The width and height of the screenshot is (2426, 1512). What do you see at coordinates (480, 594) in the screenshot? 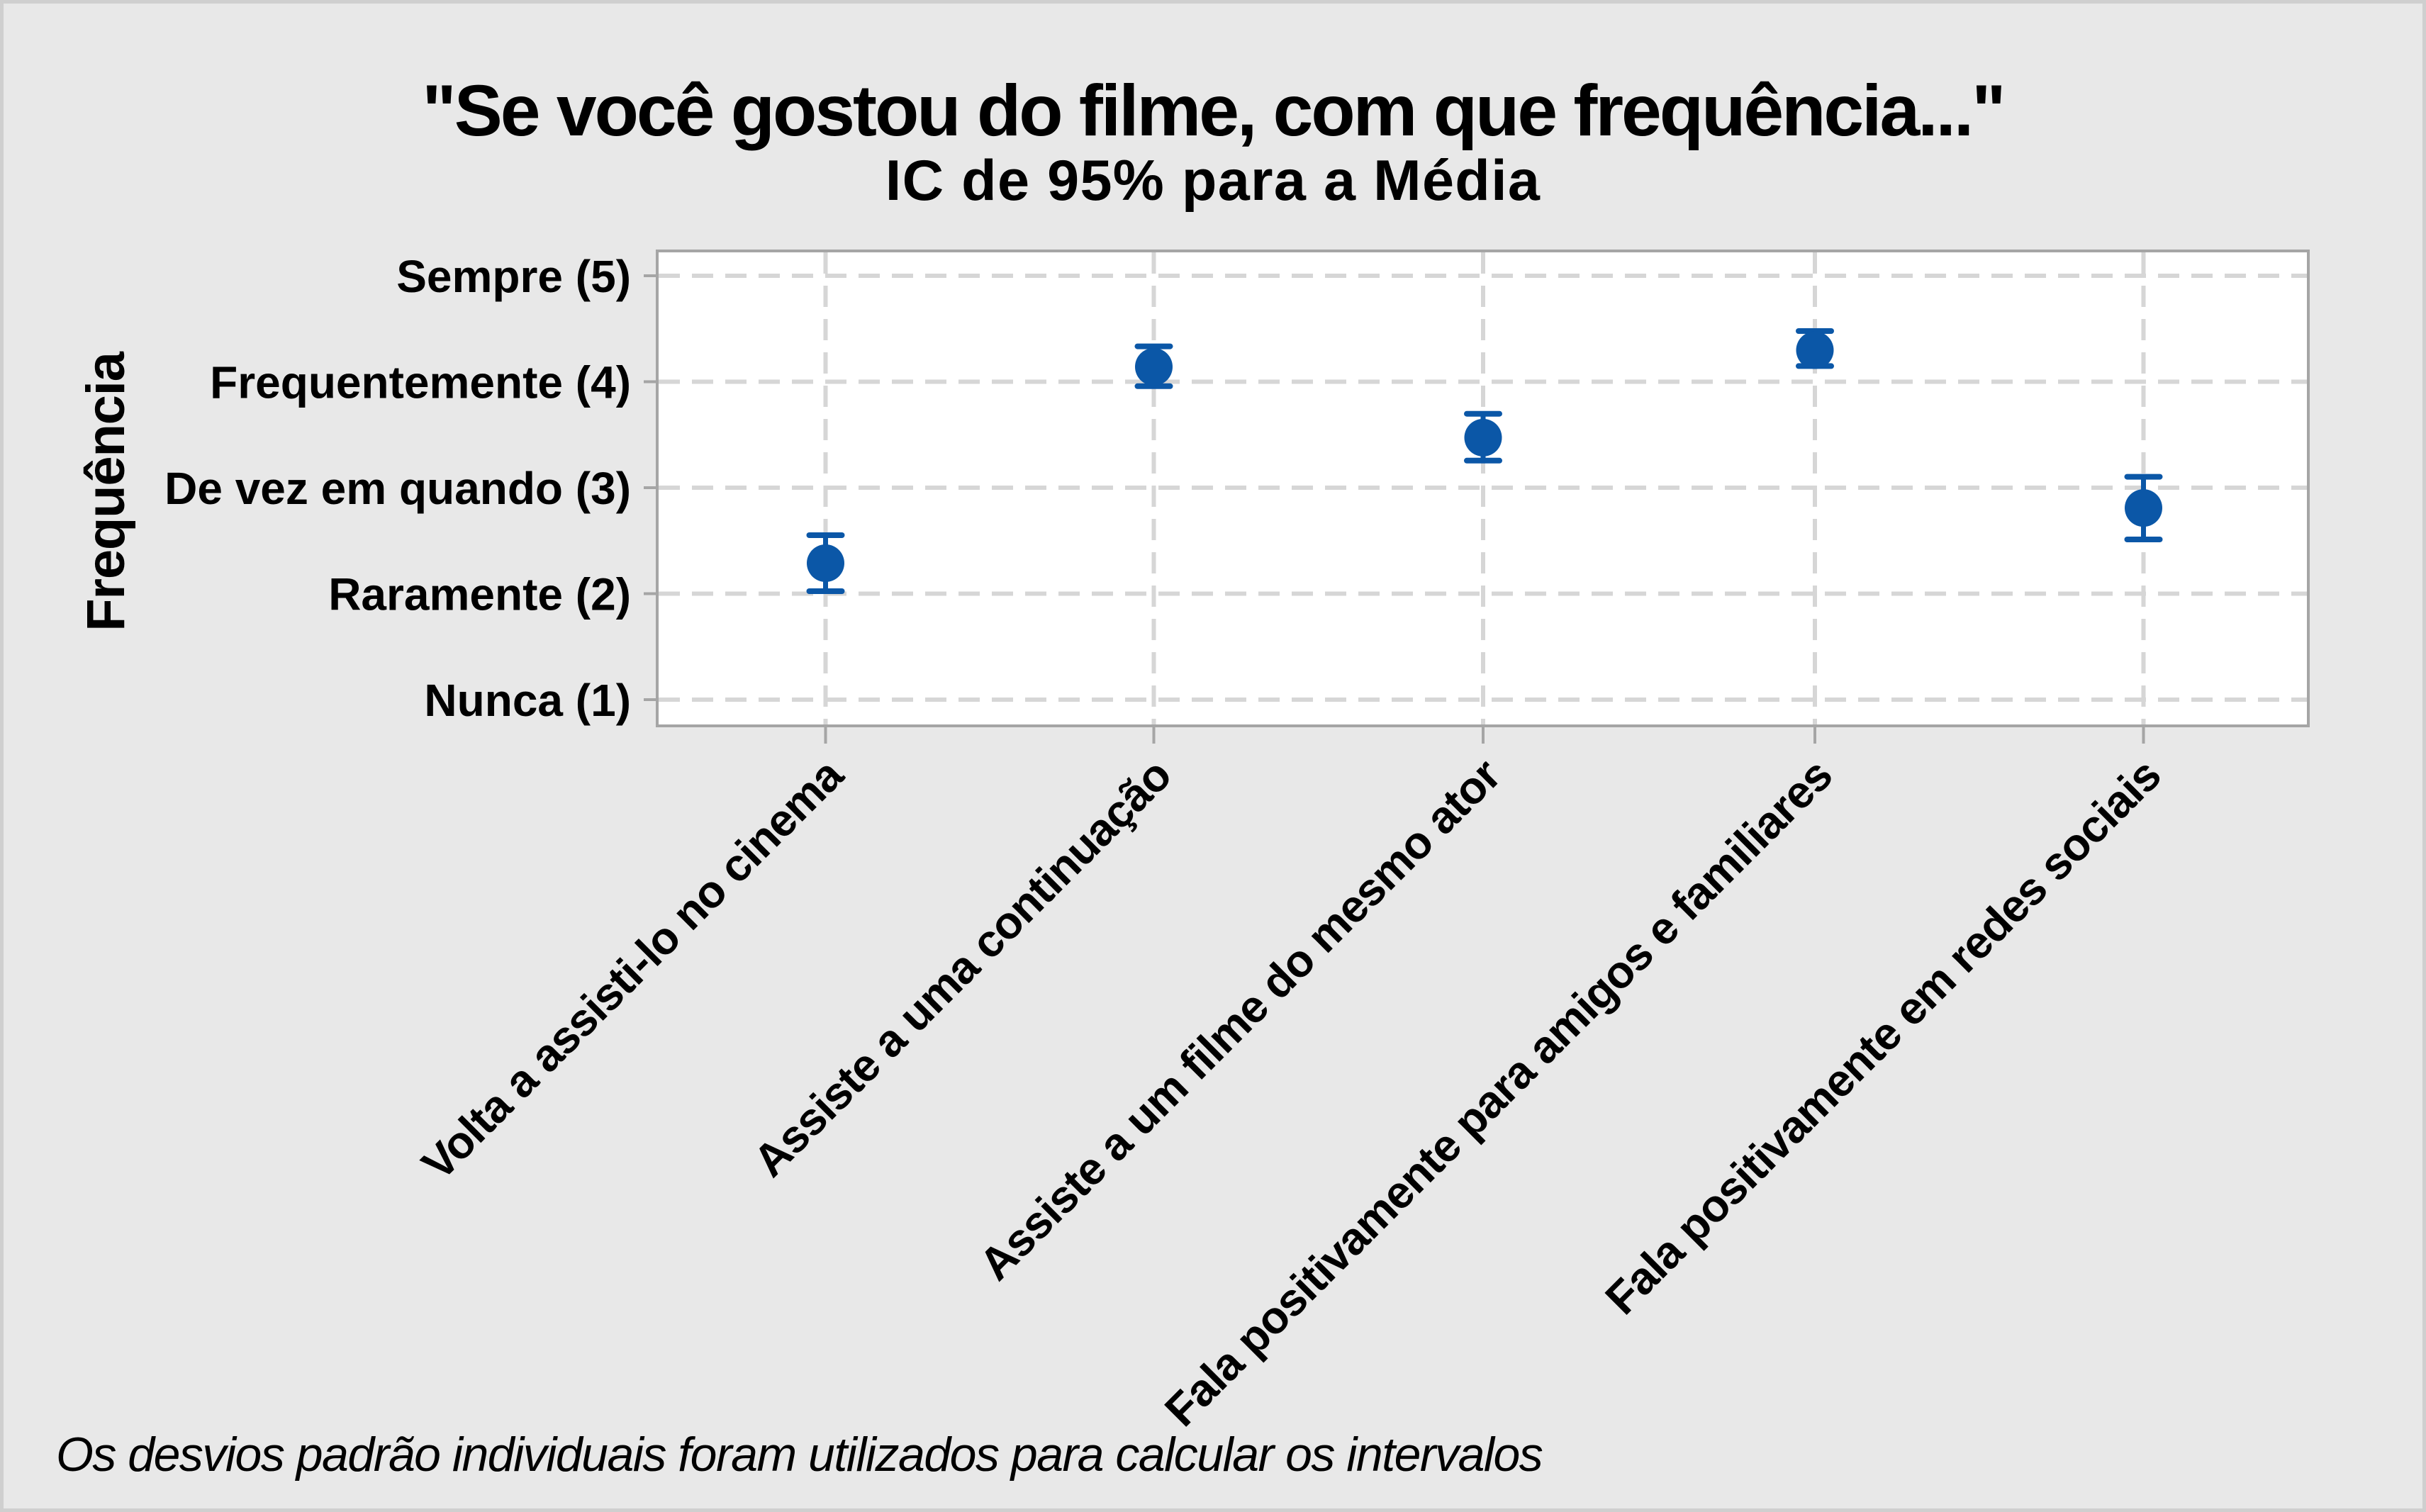
I see `svg-text: Raramente (2)` at bounding box center [480, 594].